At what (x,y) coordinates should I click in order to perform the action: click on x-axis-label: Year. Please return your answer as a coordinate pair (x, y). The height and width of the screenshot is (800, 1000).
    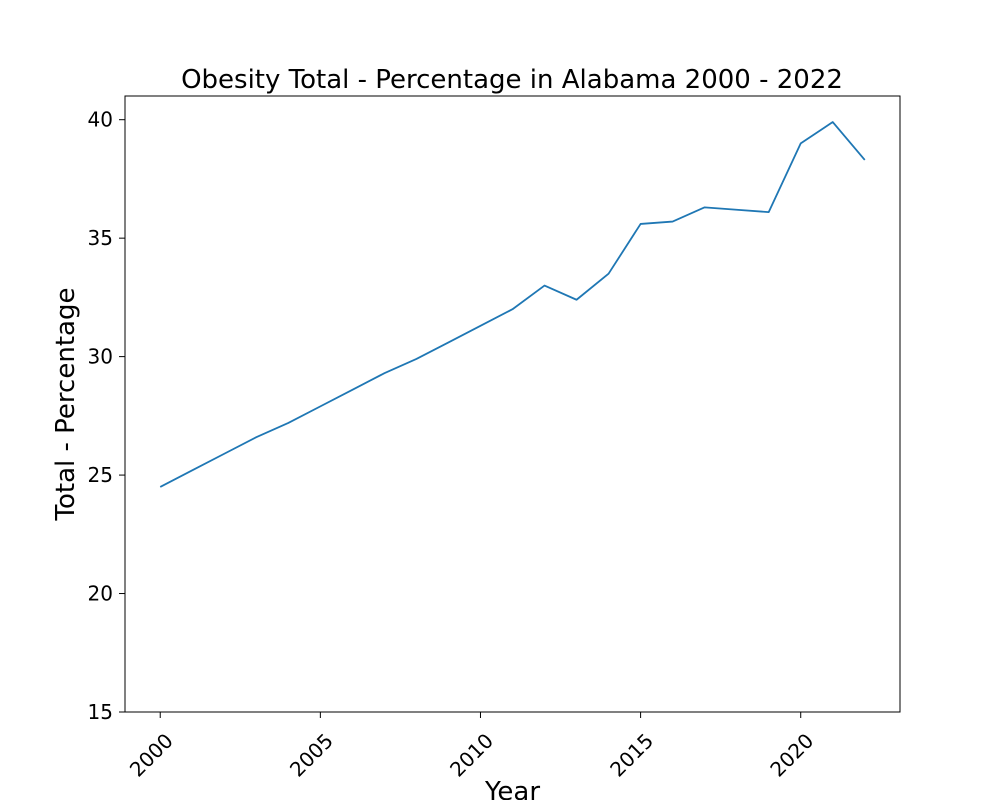
    Looking at the image, I should click on (512, 788).